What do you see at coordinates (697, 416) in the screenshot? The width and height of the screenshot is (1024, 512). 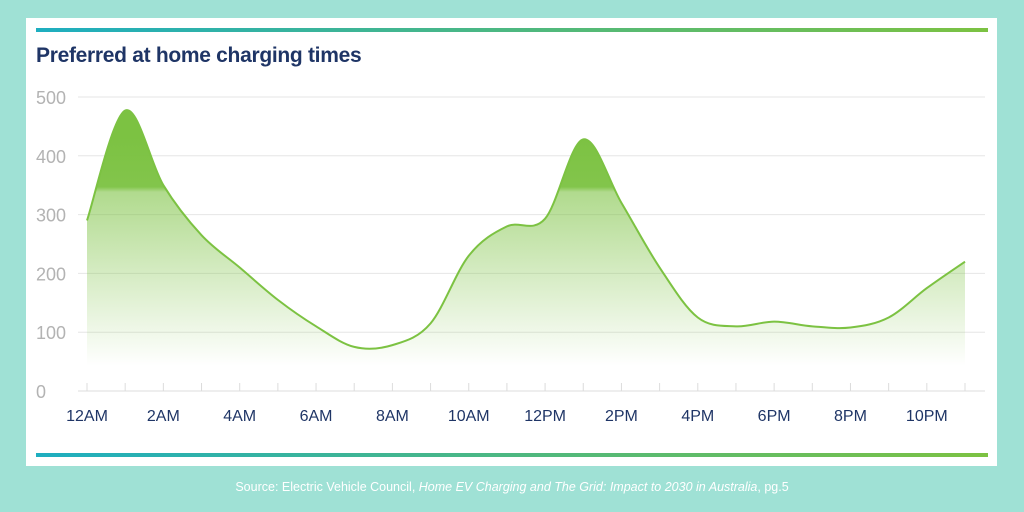 I see `x-tick-label: 4PM` at bounding box center [697, 416].